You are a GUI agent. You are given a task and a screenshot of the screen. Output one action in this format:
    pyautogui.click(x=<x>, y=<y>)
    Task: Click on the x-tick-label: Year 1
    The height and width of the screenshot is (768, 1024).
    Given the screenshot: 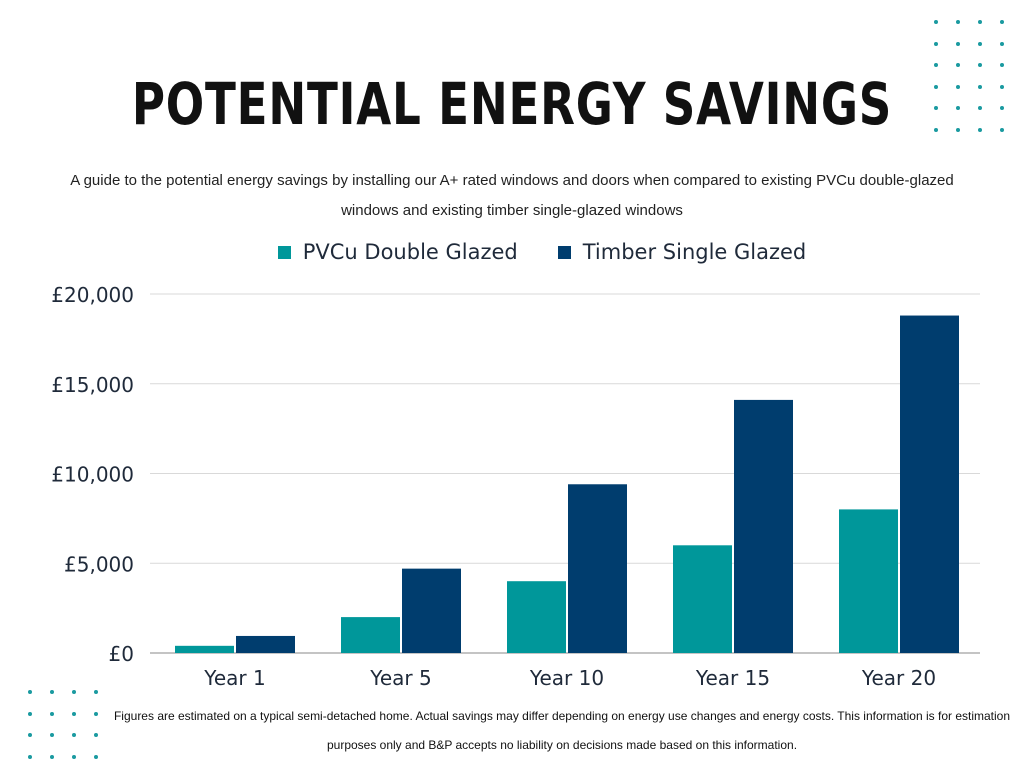 What is the action you would take?
    pyautogui.click(x=234, y=678)
    